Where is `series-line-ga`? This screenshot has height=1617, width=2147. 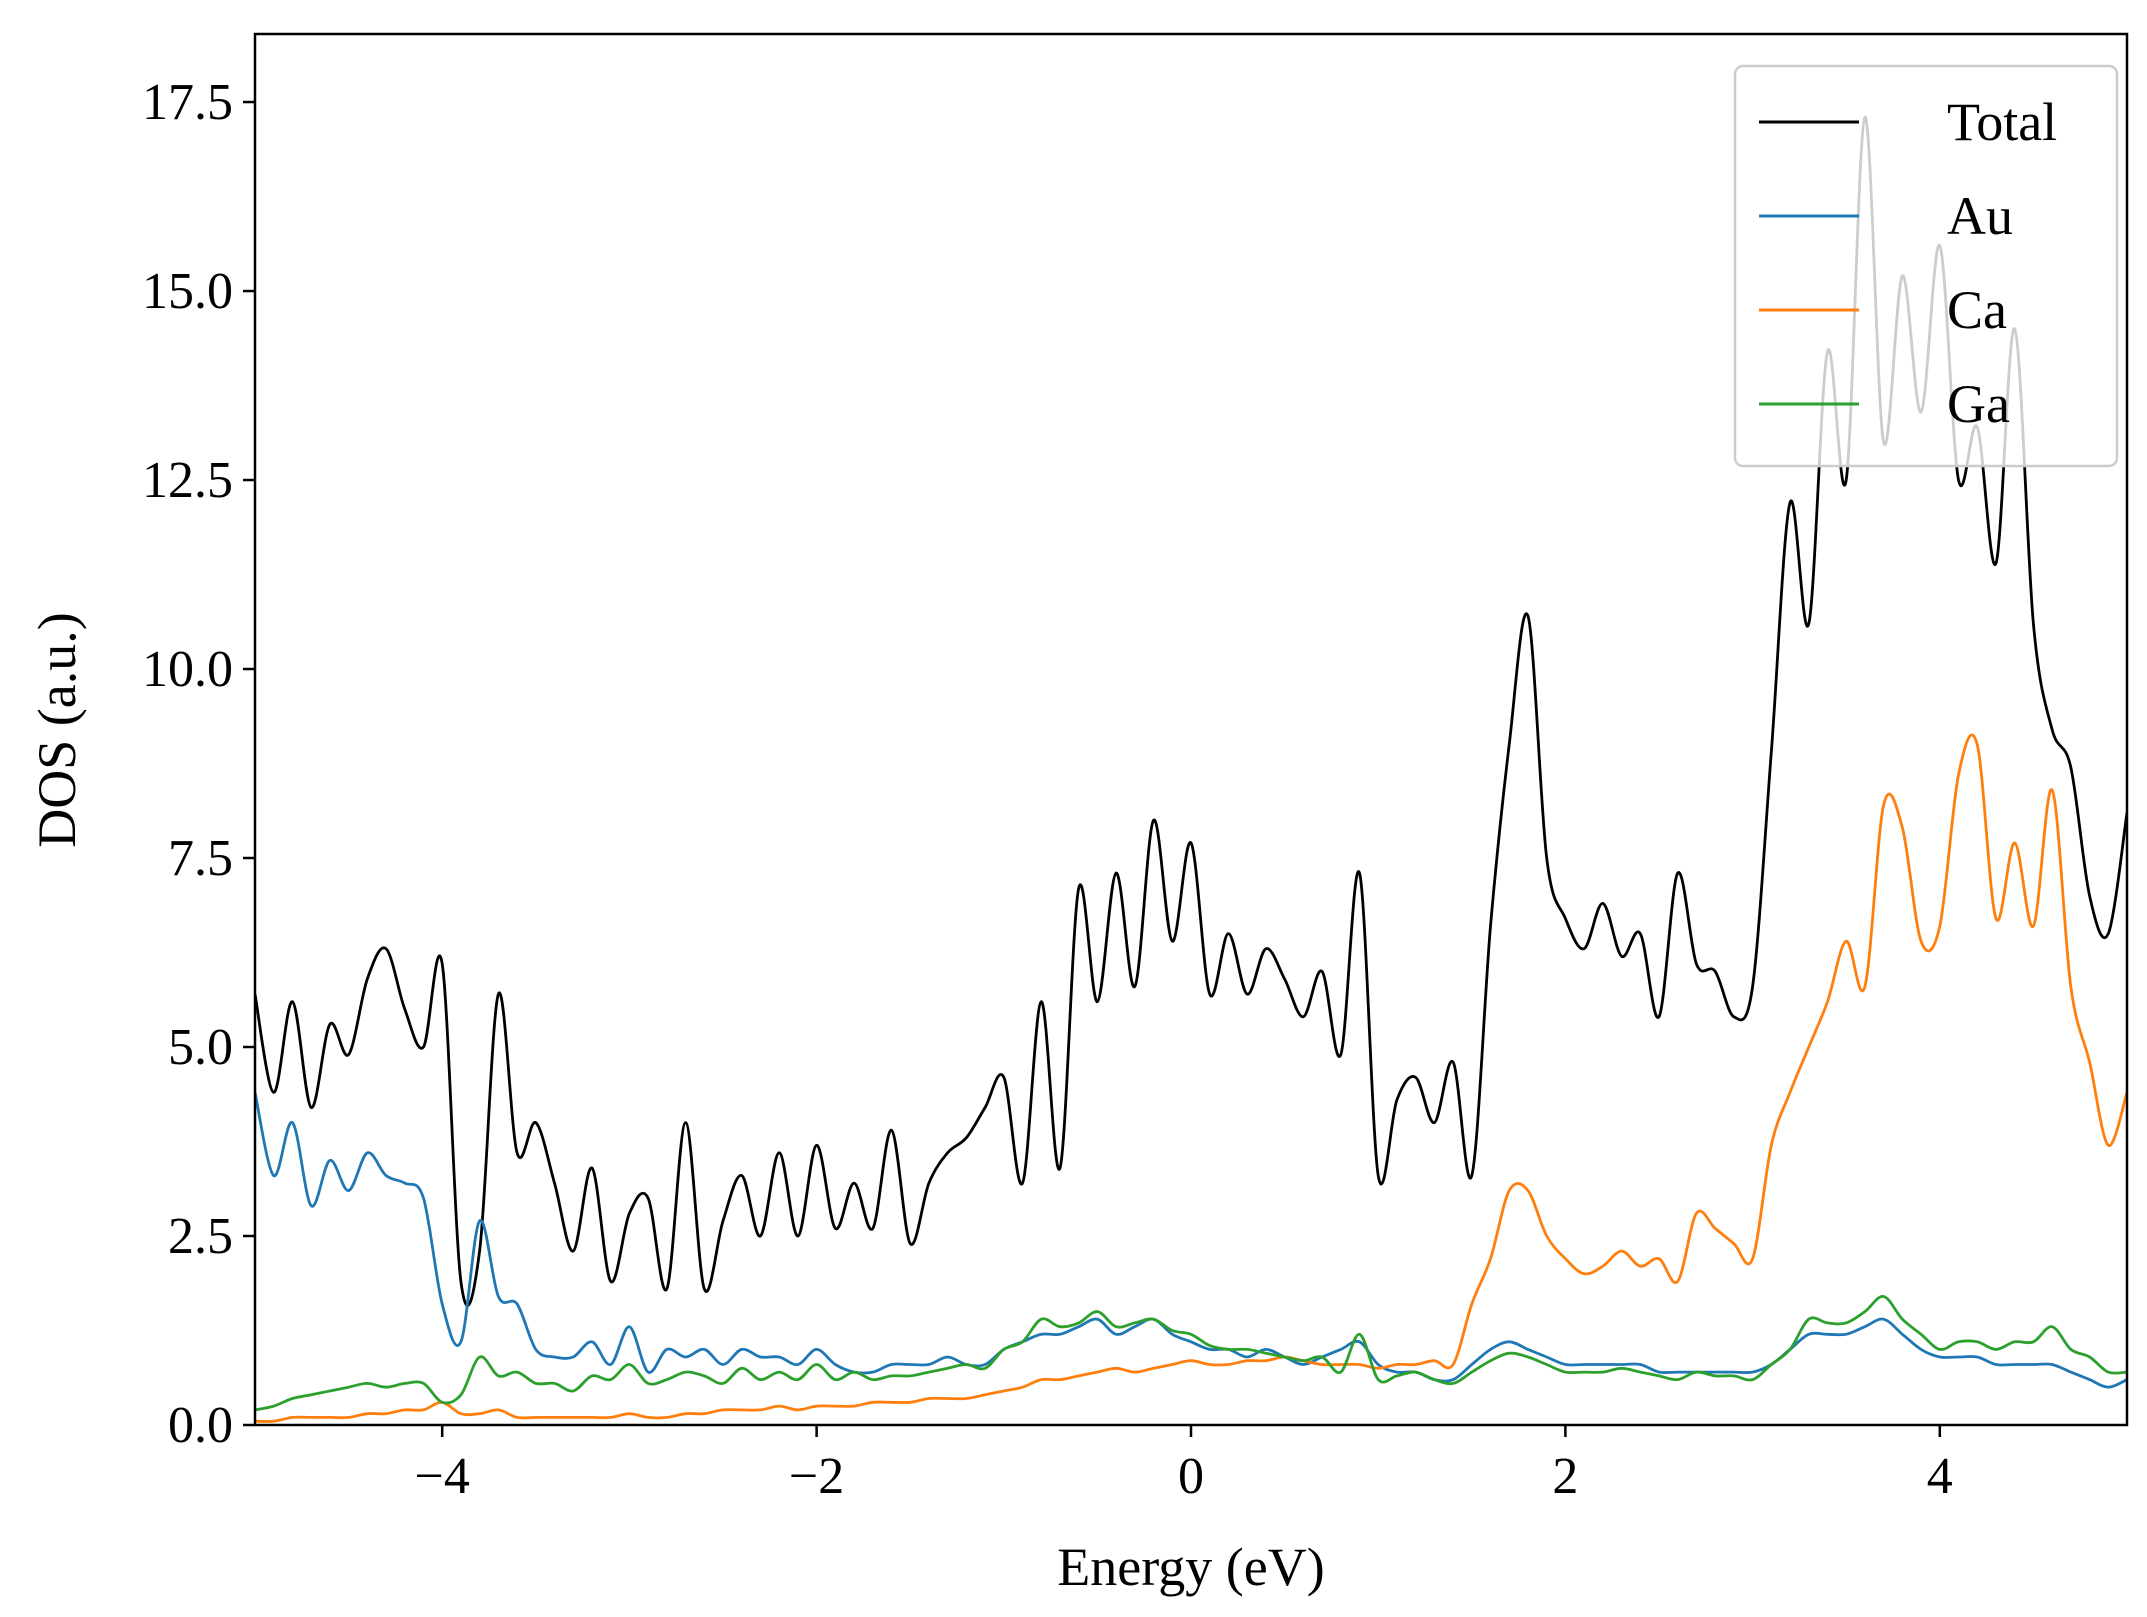
series-line-ga is located at coordinates (1191, 1353).